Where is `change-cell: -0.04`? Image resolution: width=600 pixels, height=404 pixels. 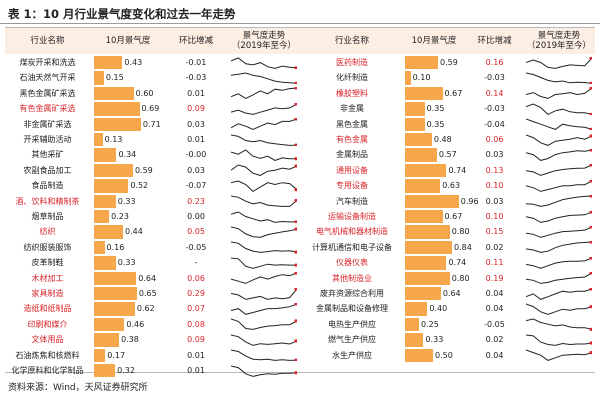 change-cell: -0.04 is located at coordinates (494, 124).